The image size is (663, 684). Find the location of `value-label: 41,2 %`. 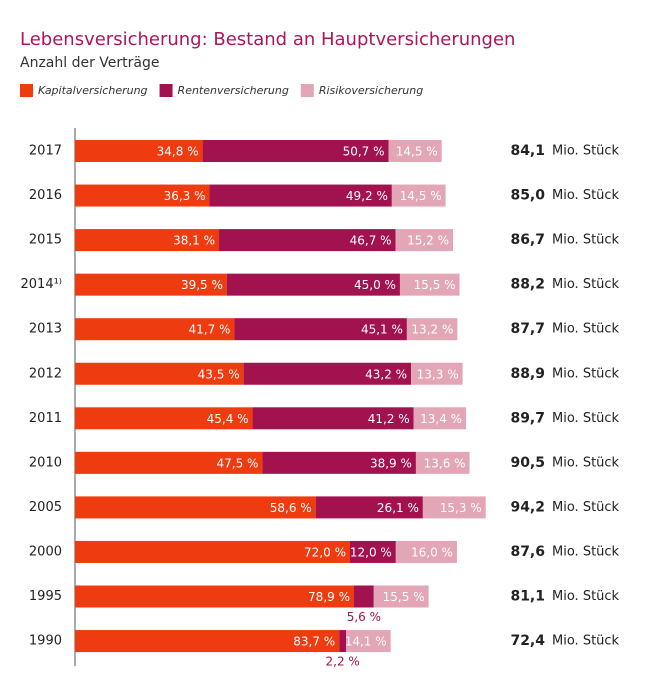

value-label: 41,2 % is located at coordinates (389, 419).